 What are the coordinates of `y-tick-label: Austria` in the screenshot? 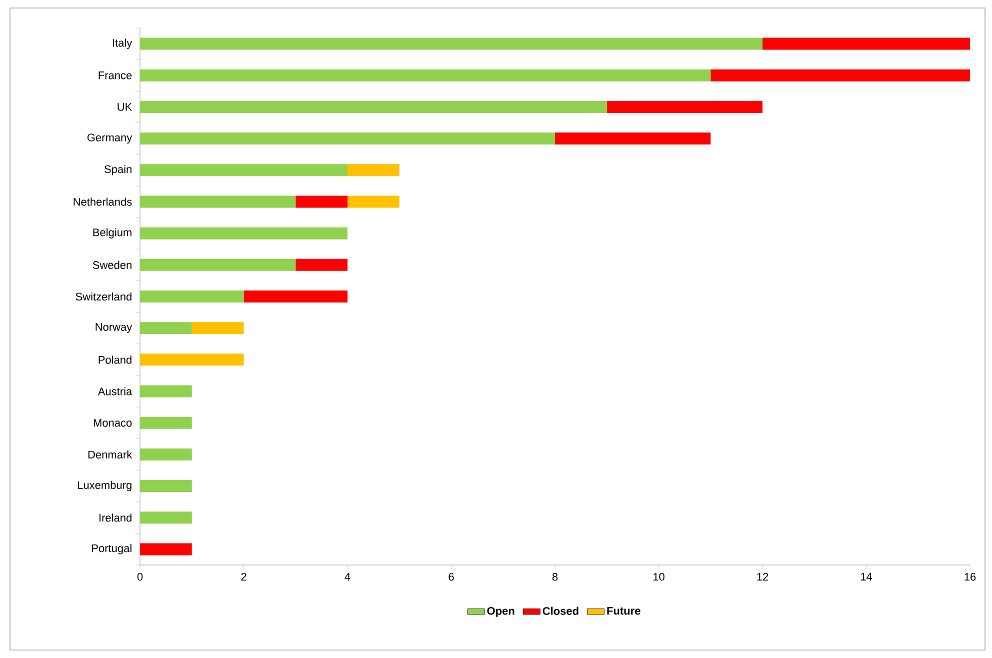 It's located at (115, 391).